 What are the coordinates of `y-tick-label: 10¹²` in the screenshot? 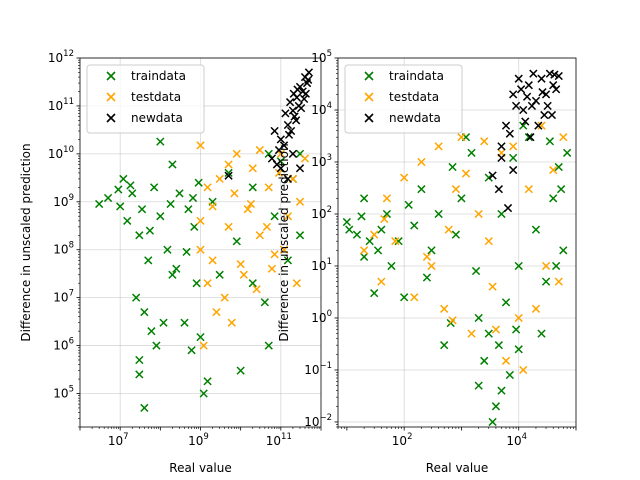 It's located at (61, 57).